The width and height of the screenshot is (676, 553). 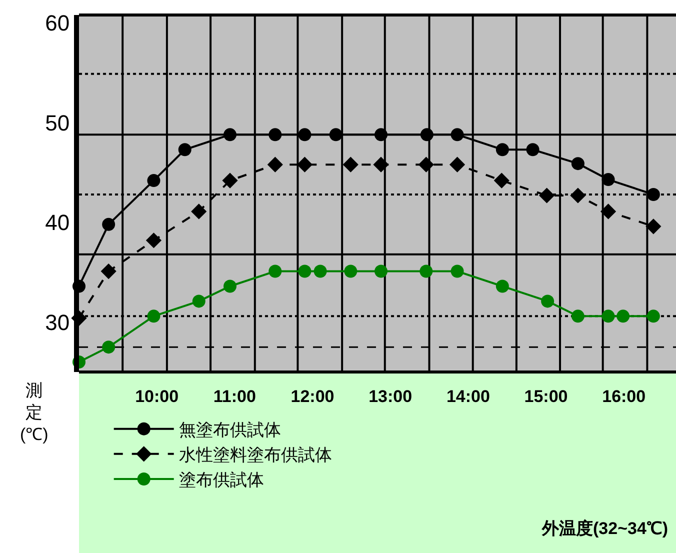 What do you see at coordinates (229, 430) in the screenshot?
I see `legend-label: 無塗布供試体` at bounding box center [229, 430].